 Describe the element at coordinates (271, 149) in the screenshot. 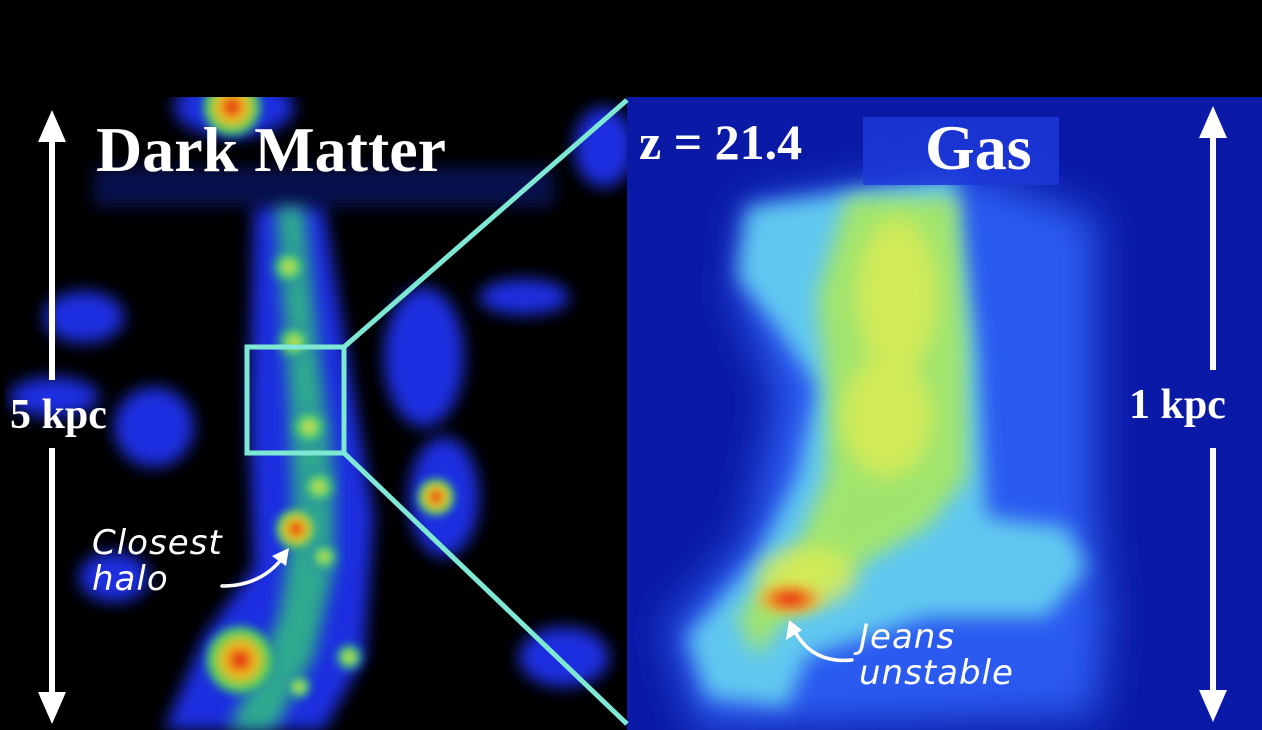

I see `dark-matter-title: Dark Matter` at that location.